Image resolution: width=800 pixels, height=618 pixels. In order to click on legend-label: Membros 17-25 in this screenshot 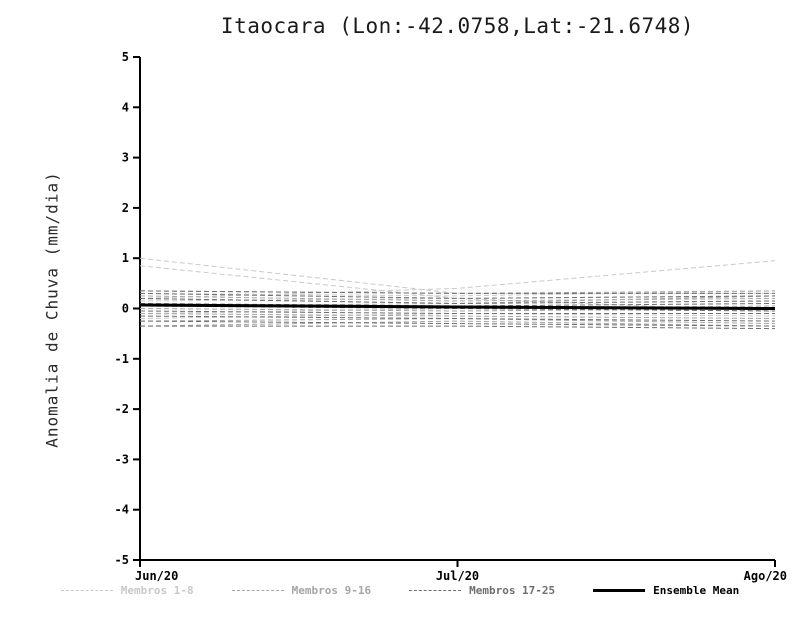, I will do `click(512, 590)`.